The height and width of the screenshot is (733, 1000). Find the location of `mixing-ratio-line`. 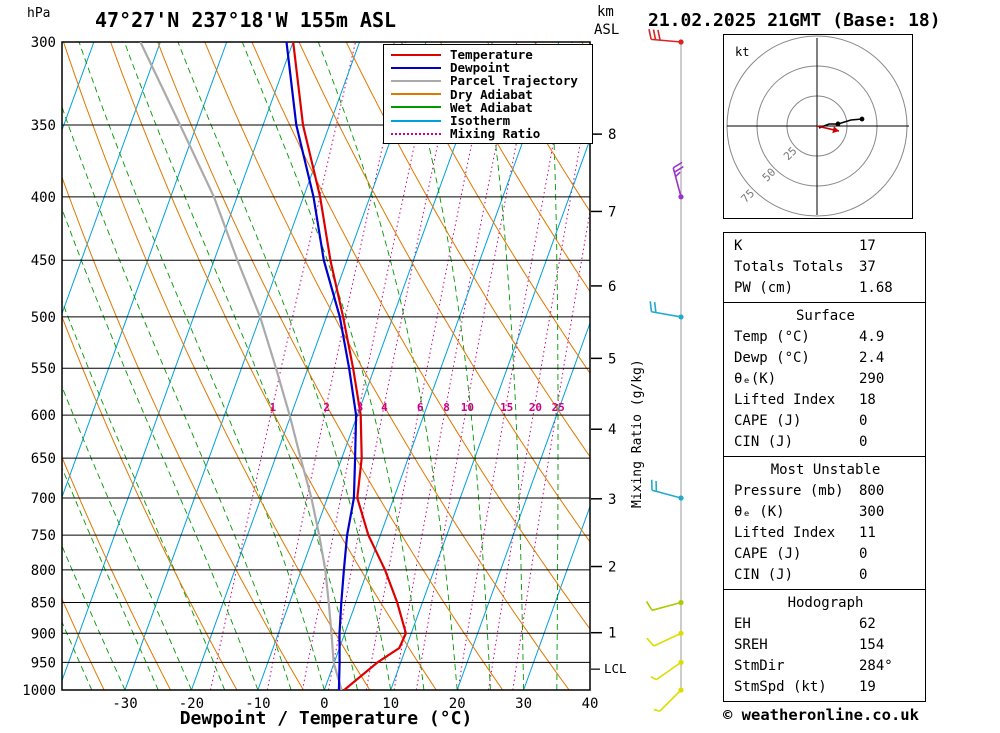

mixing-ratio-line is located at coordinates (539, 388).